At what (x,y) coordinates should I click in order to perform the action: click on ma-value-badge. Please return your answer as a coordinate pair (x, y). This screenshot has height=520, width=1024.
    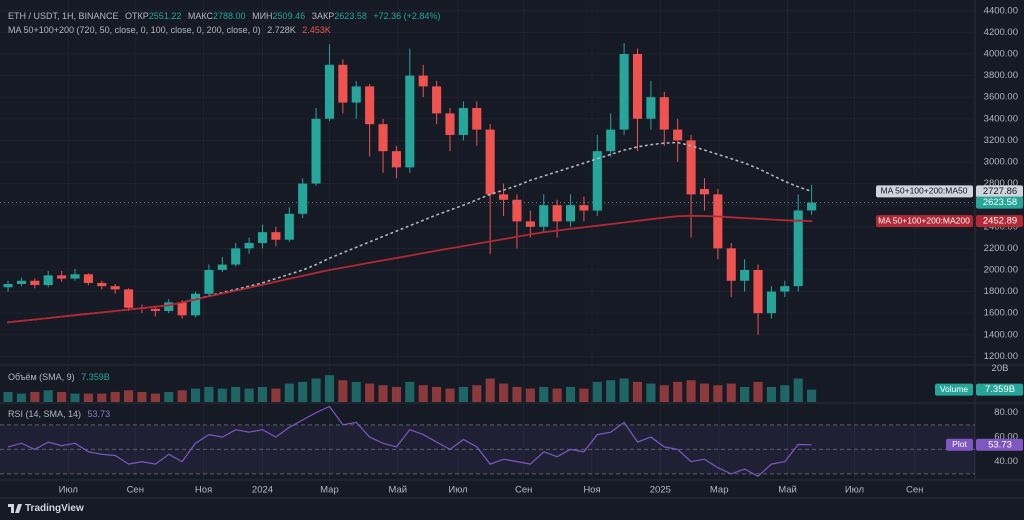
    Looking at the image, I should click on (999, 191).